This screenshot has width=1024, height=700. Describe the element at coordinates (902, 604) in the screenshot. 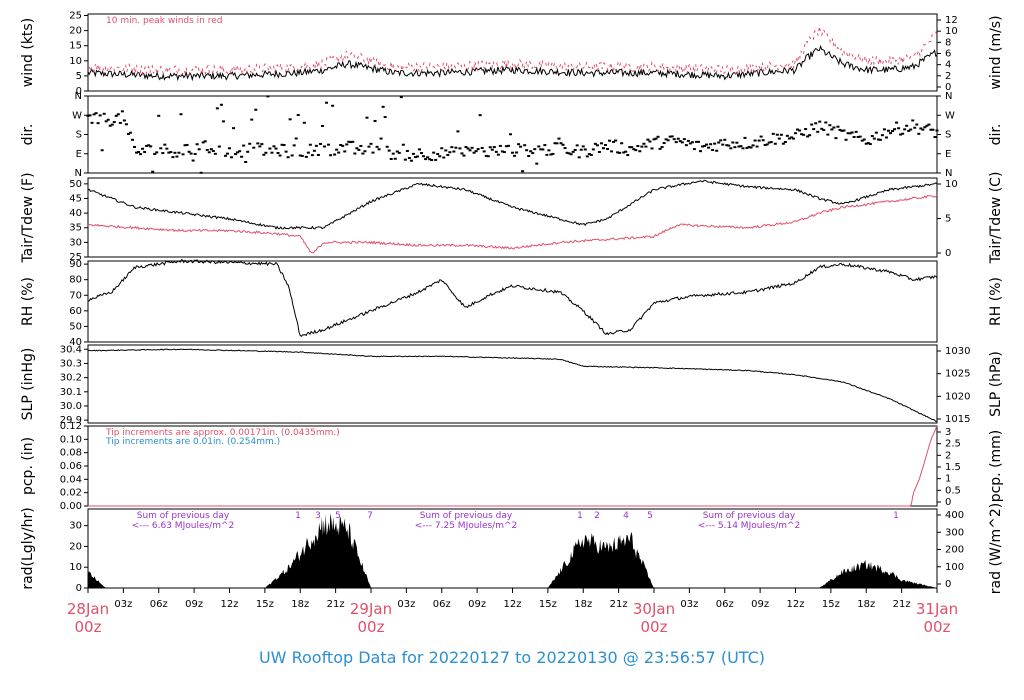

I see `x-hour-label: 21z` at that location.